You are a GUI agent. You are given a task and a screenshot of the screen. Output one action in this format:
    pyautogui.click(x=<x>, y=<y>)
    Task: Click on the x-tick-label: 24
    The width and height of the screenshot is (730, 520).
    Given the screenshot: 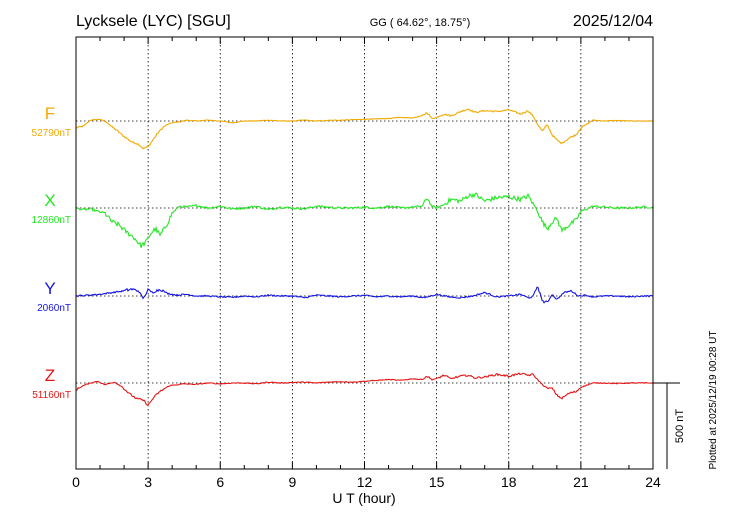 What is the action you would take?
    pyautogui.click(x=653, y=482)
    